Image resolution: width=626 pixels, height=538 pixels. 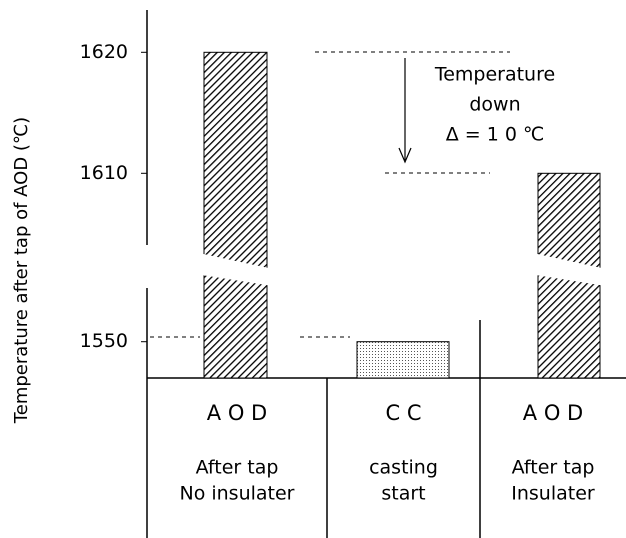 I want to click on arrow-head, so click(x=405, y=155).